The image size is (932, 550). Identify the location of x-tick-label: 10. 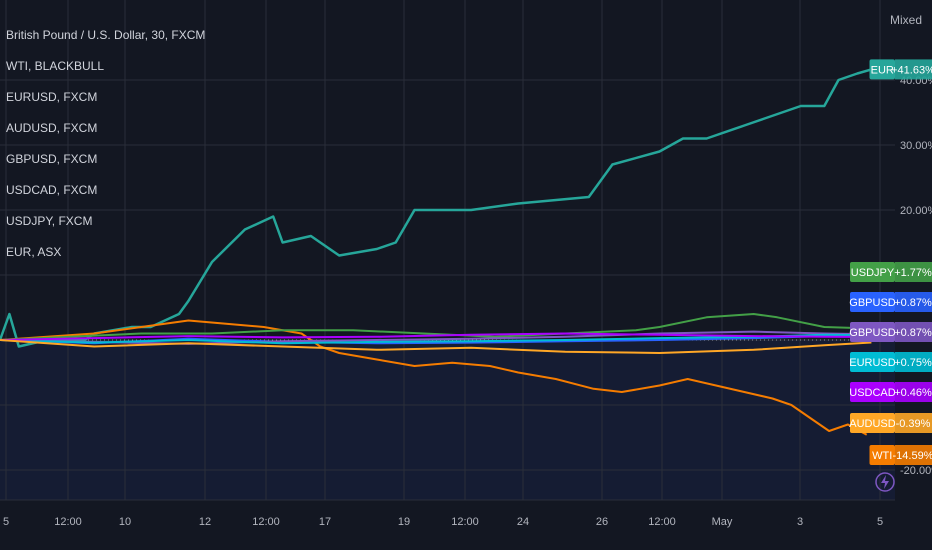
(125, 522).